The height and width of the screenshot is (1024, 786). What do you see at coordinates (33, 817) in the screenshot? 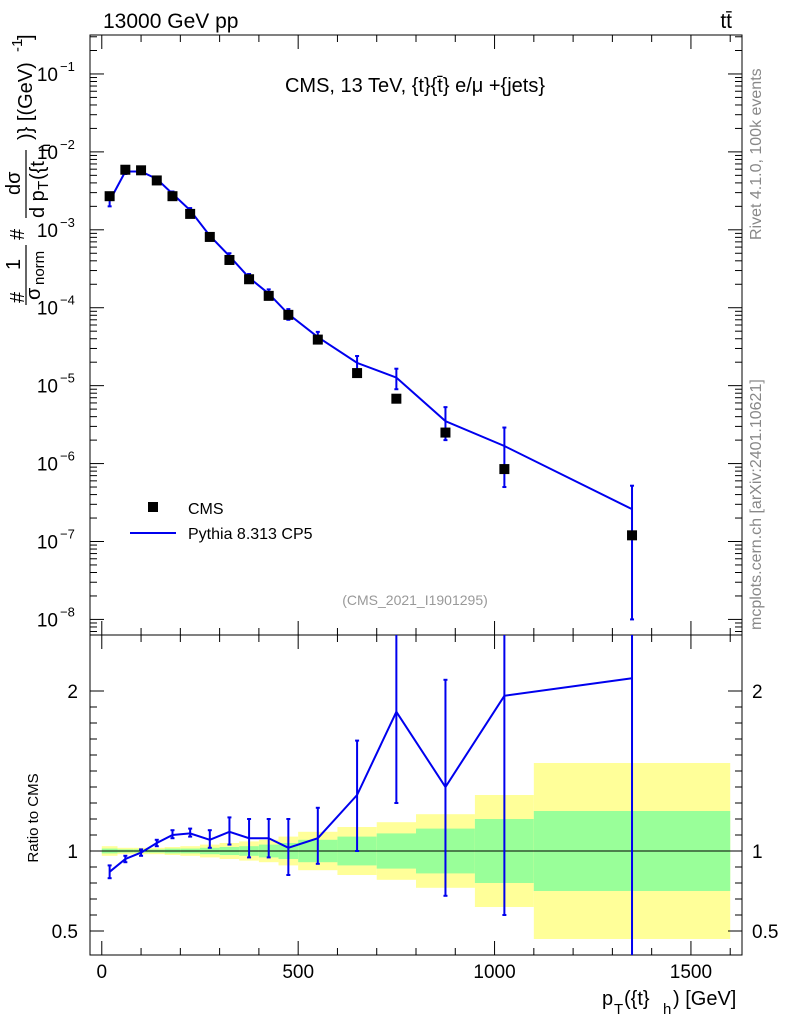
I see `ratio-axis-title: Ratio to CMS` at bounding box center [33, 817].